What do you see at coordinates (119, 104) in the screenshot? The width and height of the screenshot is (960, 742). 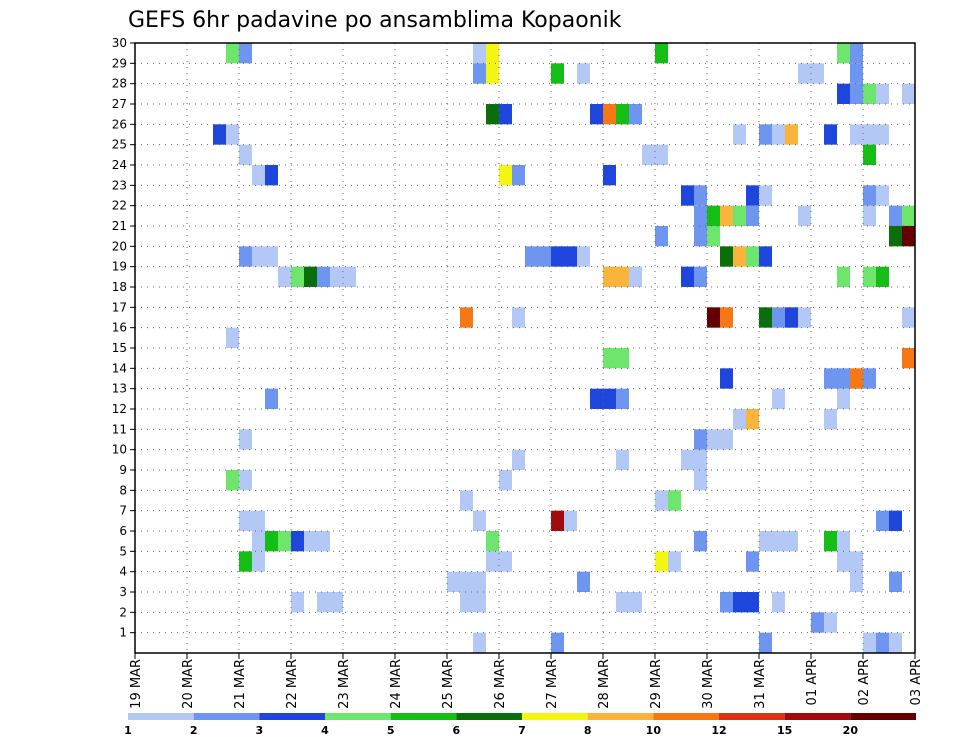 I see `y-tick-label: 27` at bounding box center [119, 104].